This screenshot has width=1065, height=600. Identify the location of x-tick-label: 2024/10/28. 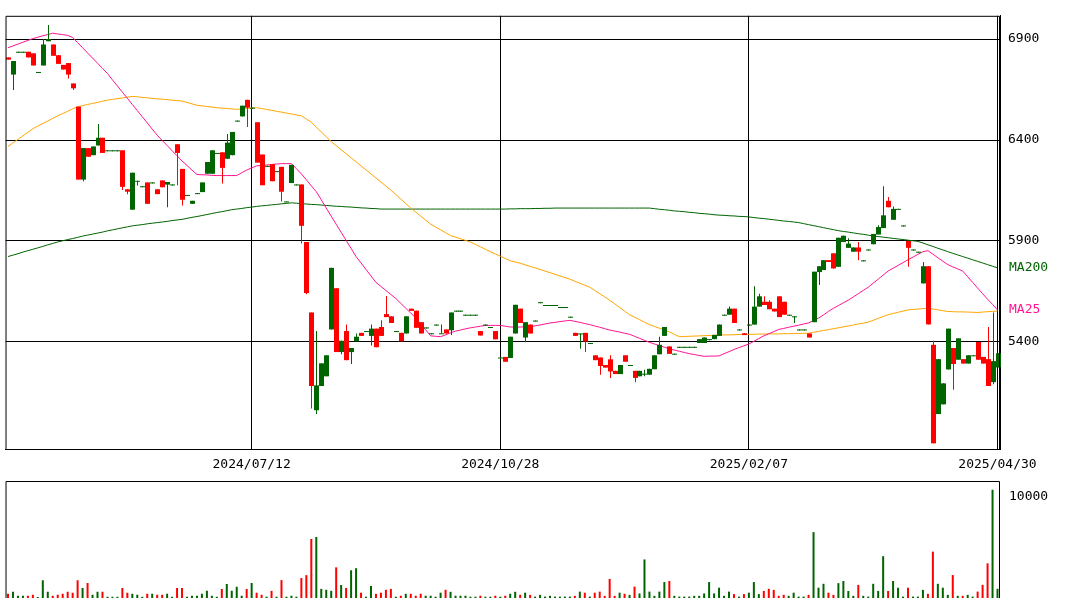
(500, 464).